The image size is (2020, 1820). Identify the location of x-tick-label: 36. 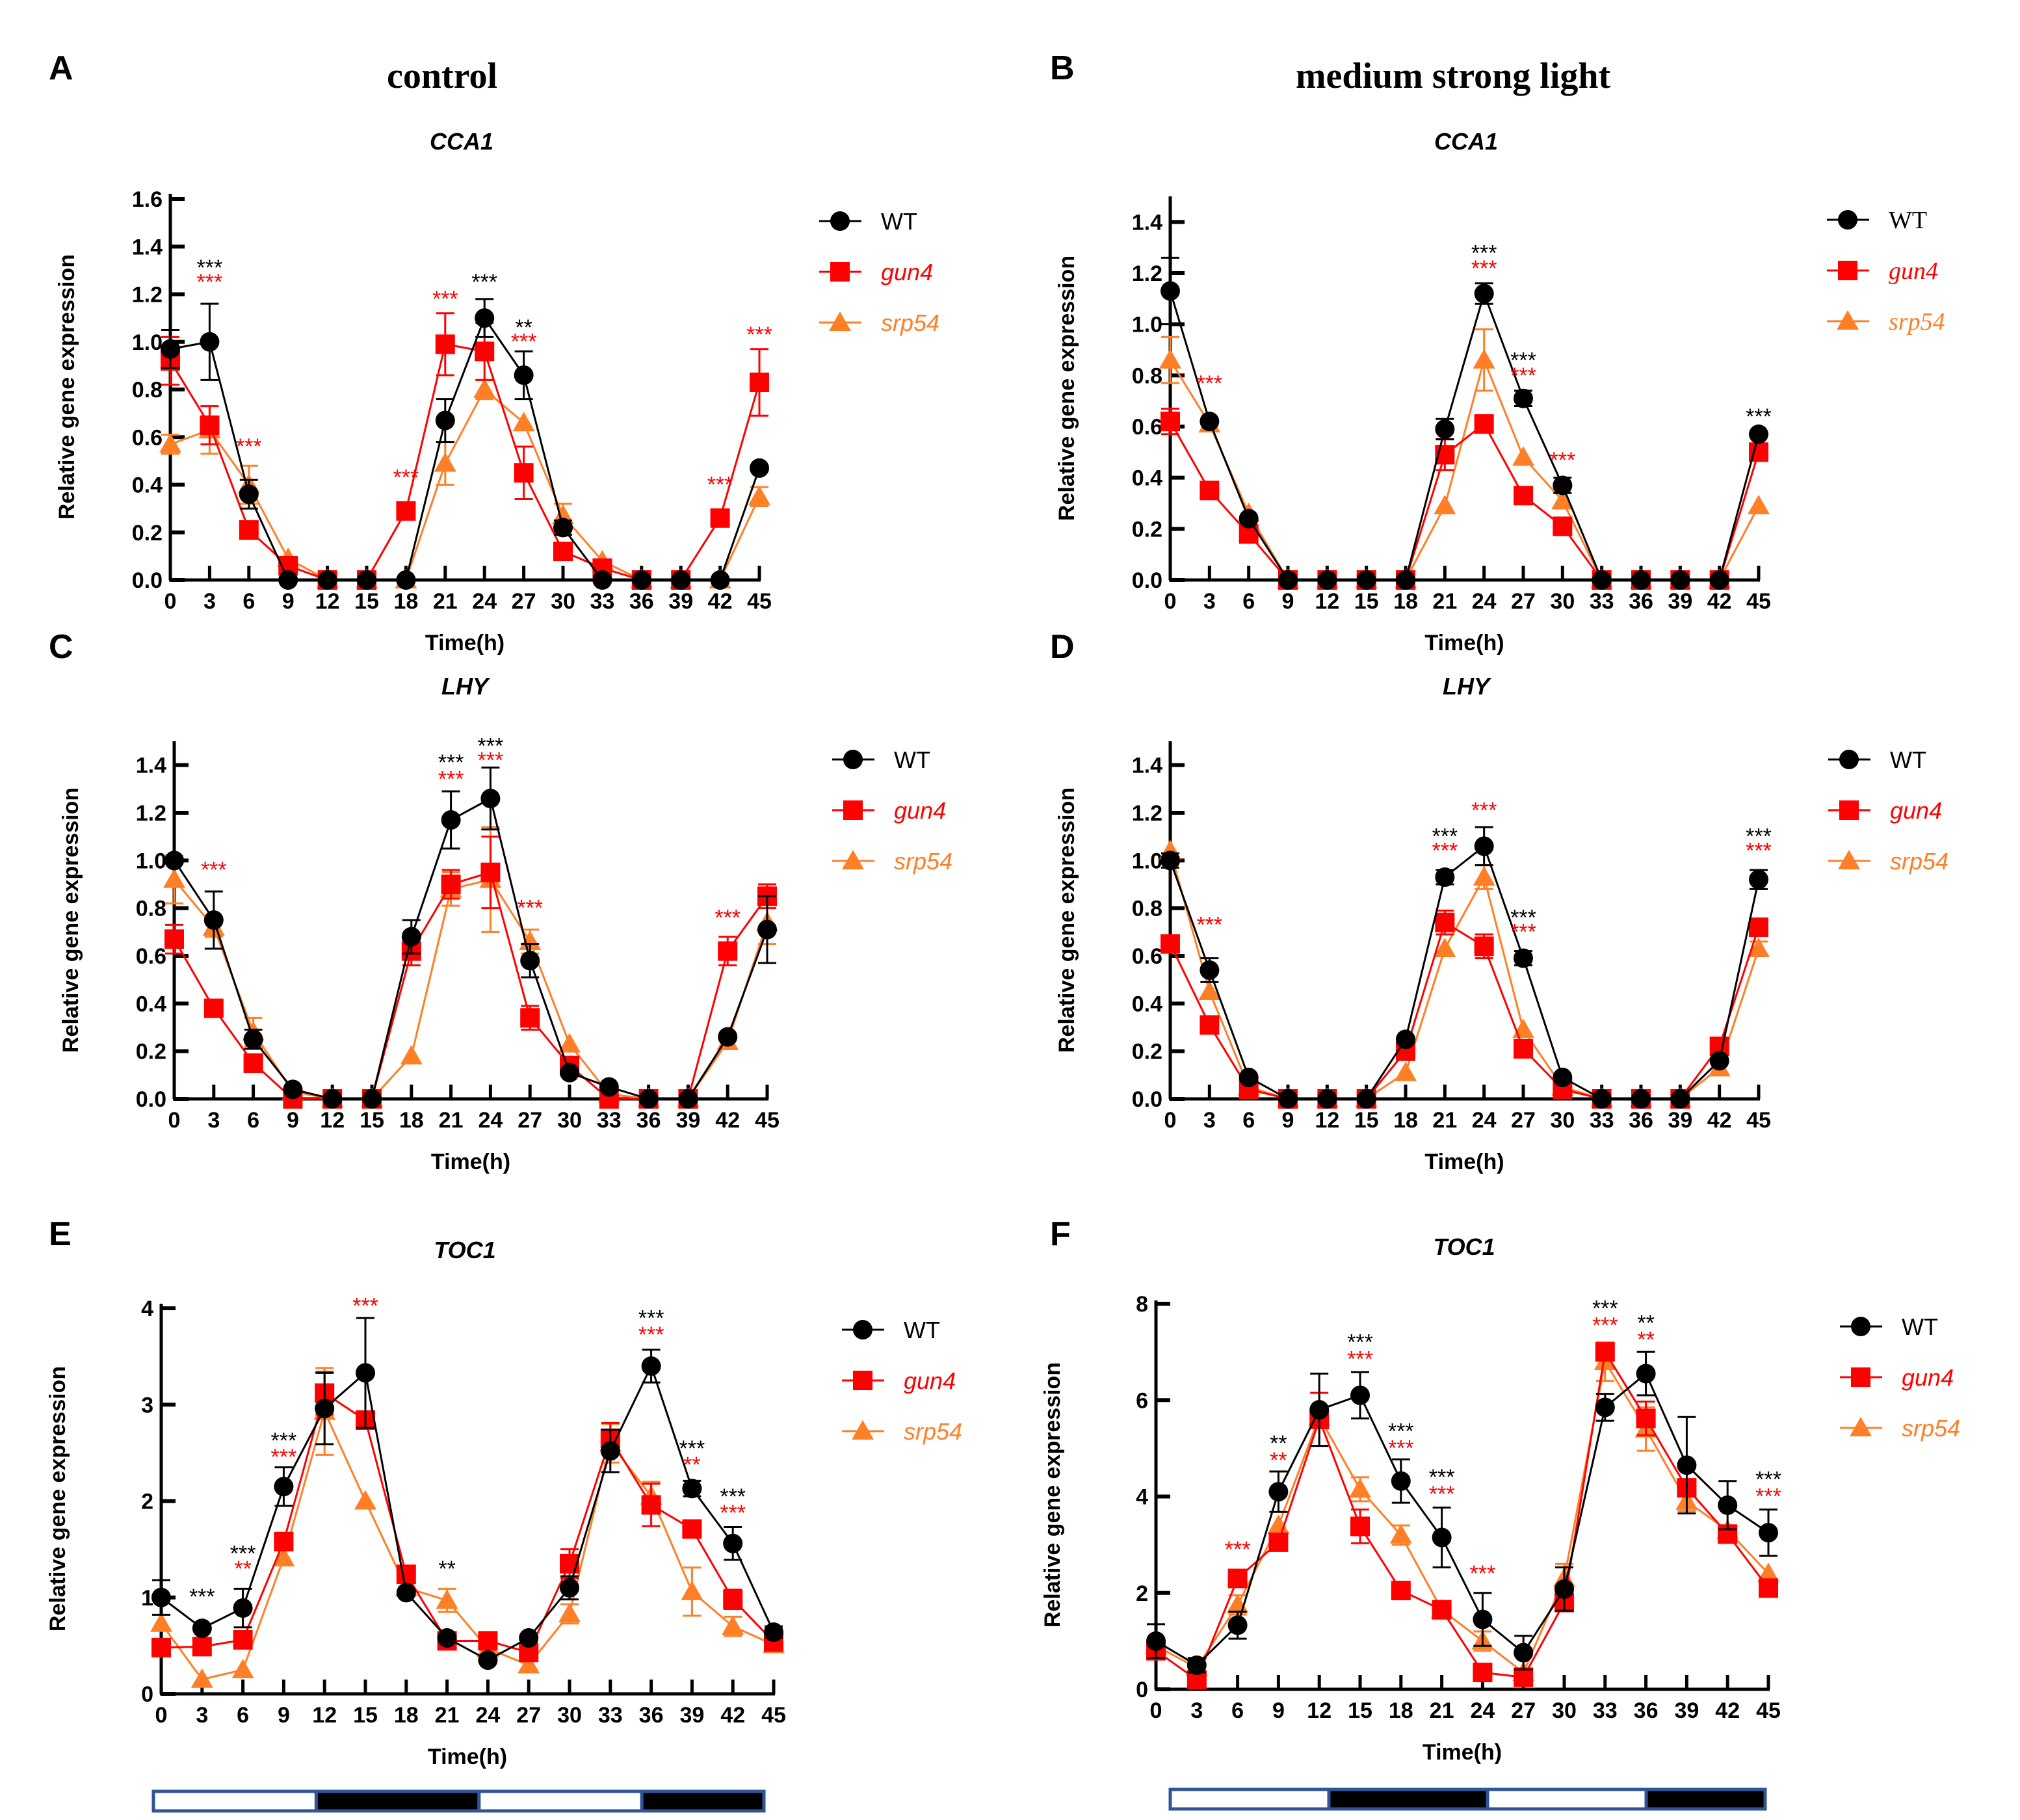
(641, 601).